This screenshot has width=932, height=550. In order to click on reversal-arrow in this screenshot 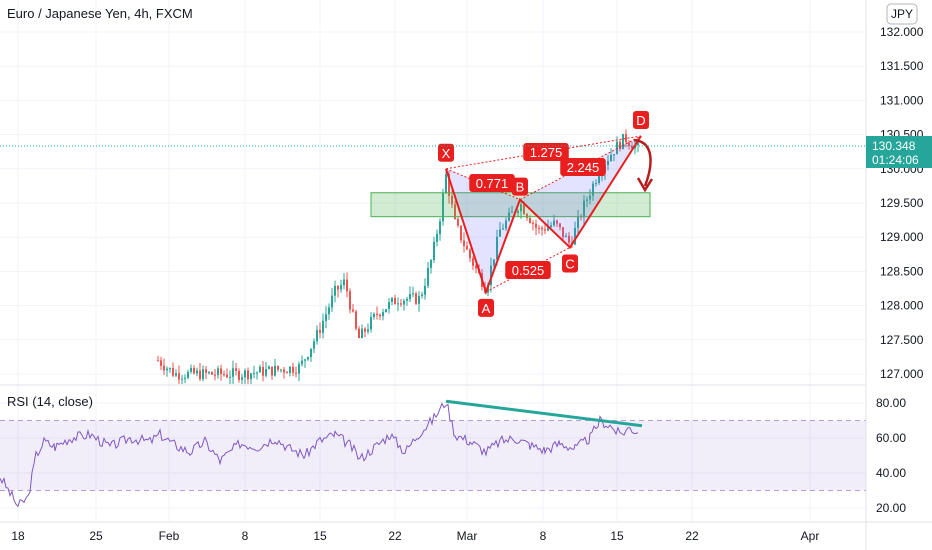, I will do `click(643, 165)`.